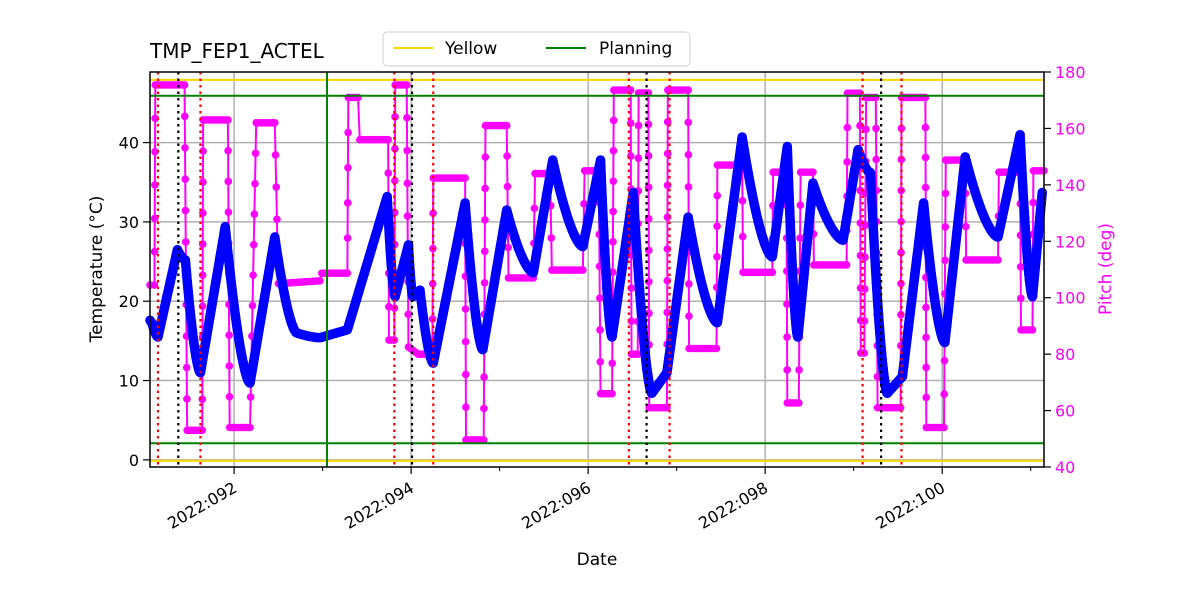 This screenshot has height=604, width=1200. I want to click on x-tick-label: 2022:100, so click(910, 505).